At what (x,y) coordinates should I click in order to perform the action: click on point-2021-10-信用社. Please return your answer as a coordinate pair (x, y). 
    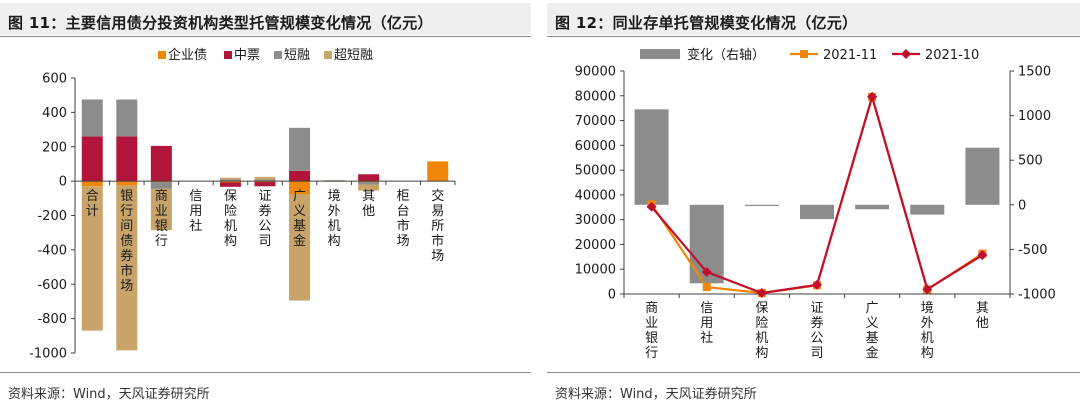
    Looking at the image, I should click on (706, 271).